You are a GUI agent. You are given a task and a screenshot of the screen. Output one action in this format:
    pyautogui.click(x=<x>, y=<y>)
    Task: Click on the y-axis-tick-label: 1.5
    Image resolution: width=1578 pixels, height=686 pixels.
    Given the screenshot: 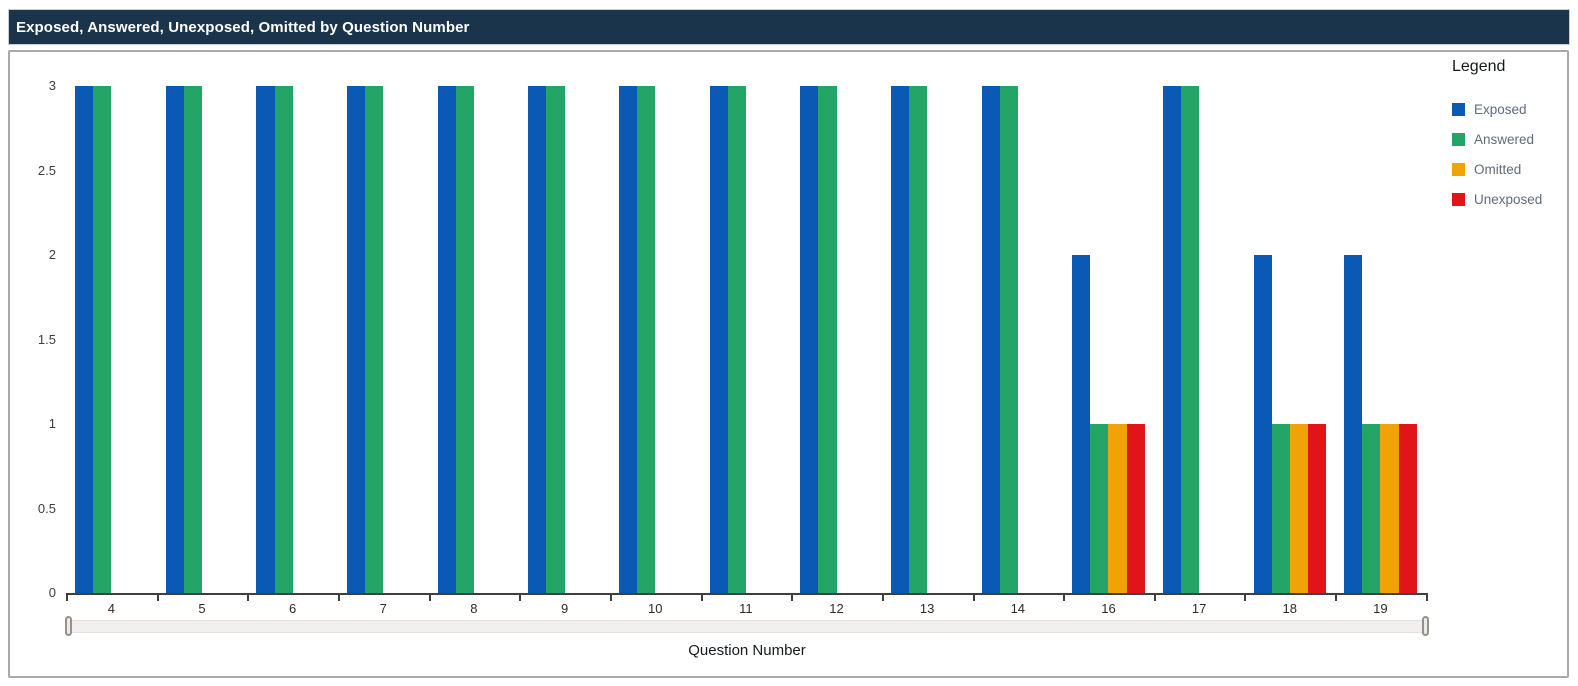 What is the action you would take?
    pyautogui.click(x=46, y=339)
    